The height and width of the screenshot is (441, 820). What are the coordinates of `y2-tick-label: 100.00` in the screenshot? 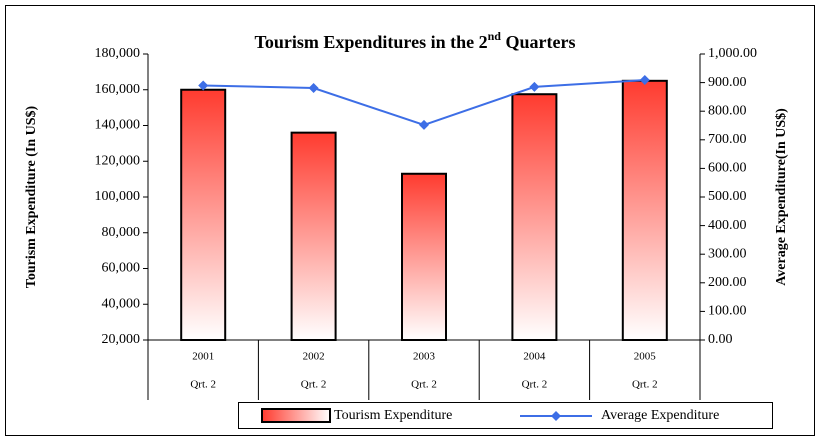 It's located at (727, 311).